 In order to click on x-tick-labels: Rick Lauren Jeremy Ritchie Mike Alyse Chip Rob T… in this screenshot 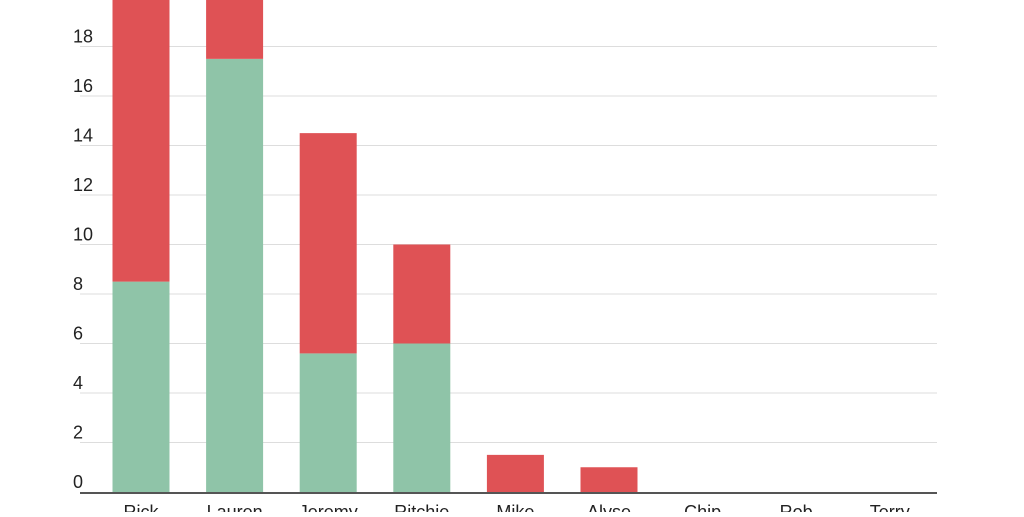, I will do `click(517, 509)`.